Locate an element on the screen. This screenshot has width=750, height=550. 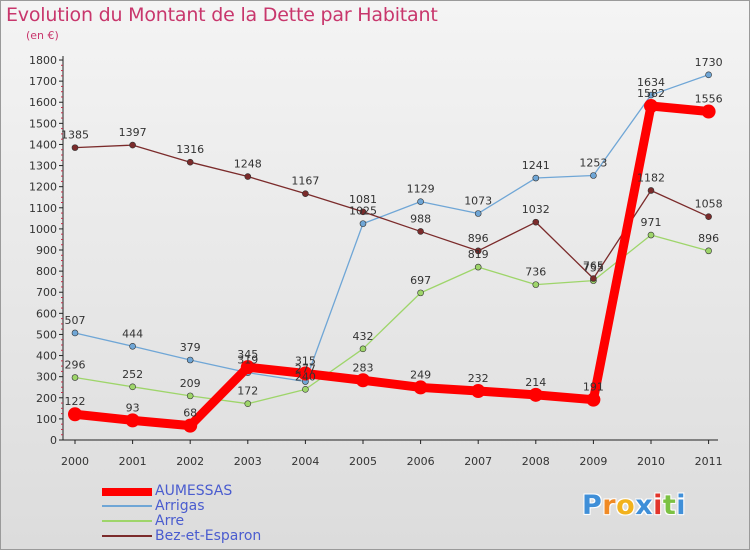
x-tick-label: 2000 is located at coordinates (75, 461).